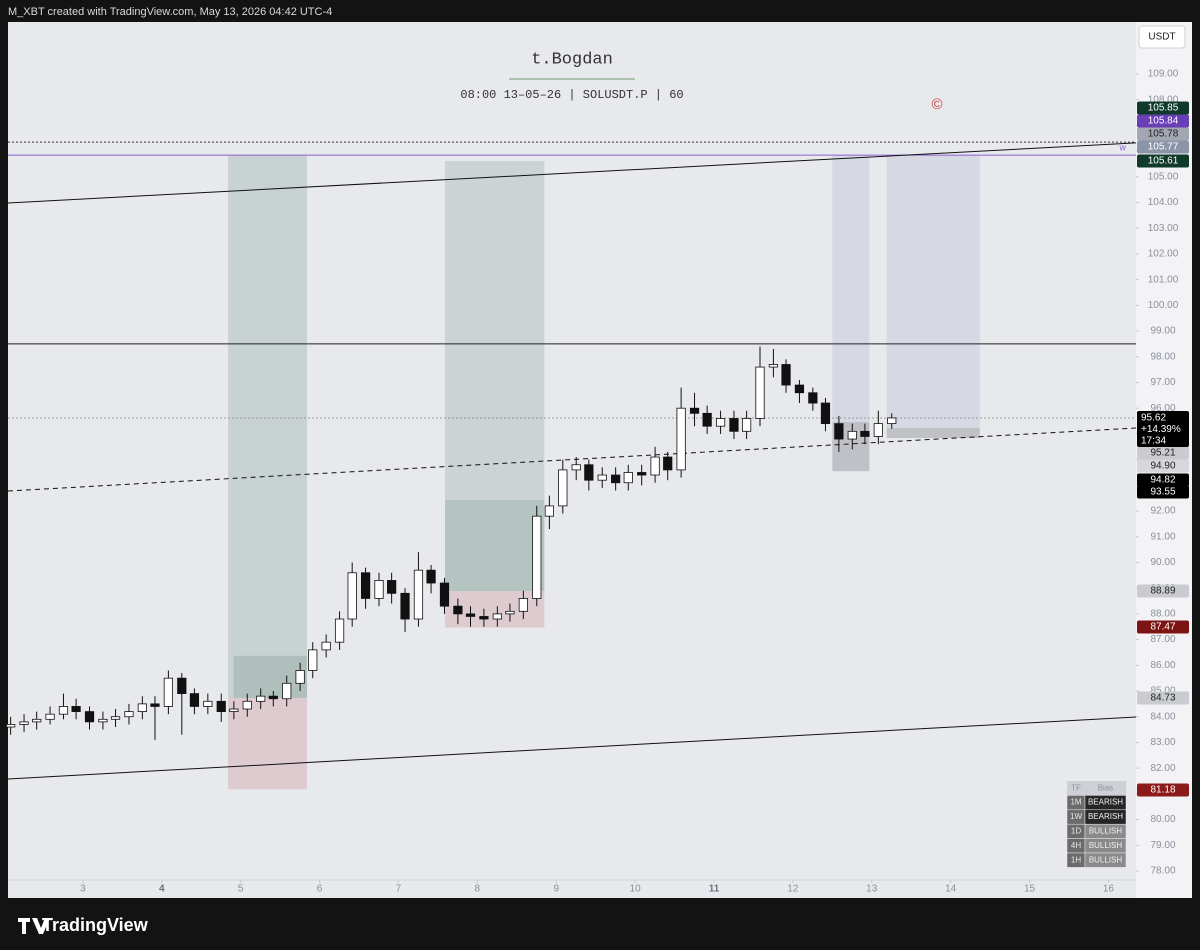 Image resolution: width=1200 pixels, height=950 pixels. I want to click on y-tick-label: 102.00, so click(1163, 254).